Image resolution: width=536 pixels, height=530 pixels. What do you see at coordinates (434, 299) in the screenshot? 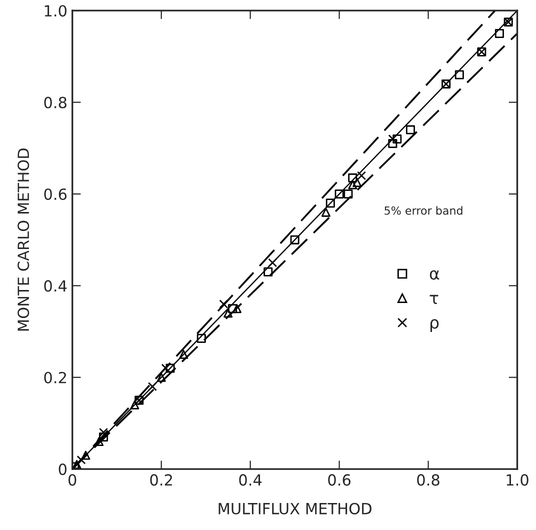
I see `legend-label: τ` at bounding box center [434, 299].